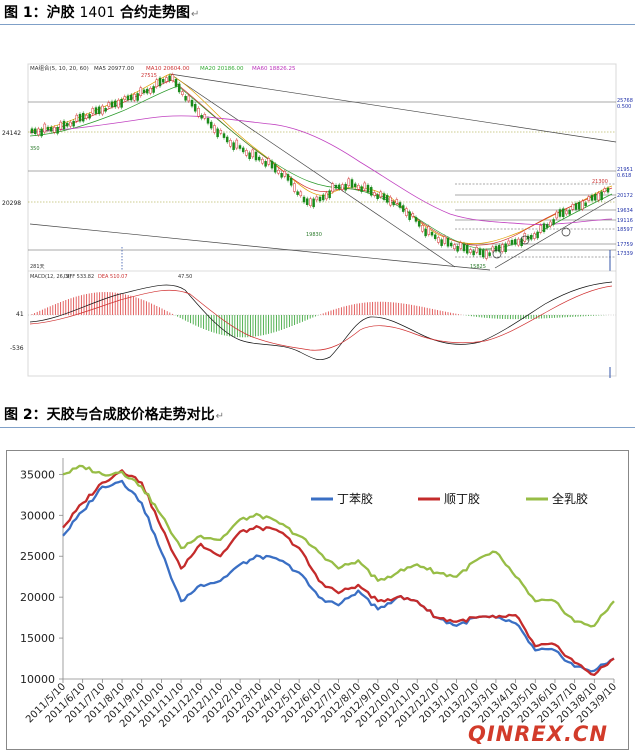 The image size is (635, 755). I want to click on price-20172: 20172, so click(625, 196).